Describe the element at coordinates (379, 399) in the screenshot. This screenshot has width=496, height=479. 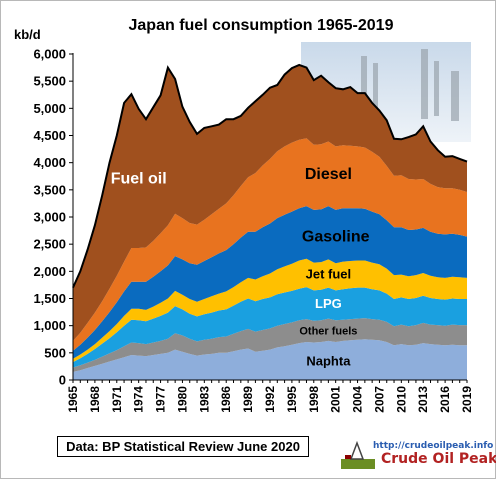
I see `x-tick-label: 2007` at that location.